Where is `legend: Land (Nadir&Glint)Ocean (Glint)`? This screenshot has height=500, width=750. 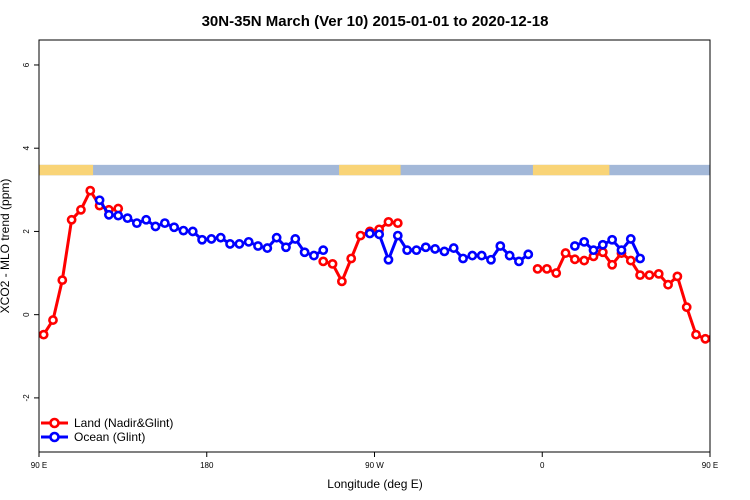
legend: Land (Nadir&Glint)Ocean (Glint) is located at coordinates (107, 430).